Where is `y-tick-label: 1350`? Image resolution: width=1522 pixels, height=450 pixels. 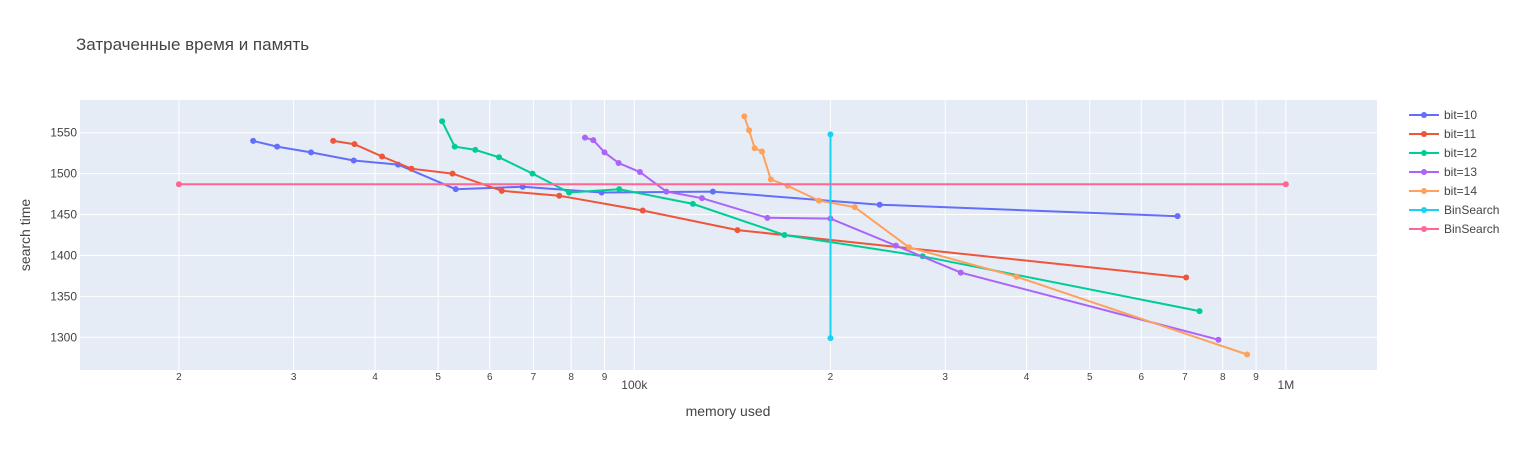 y-tick-label: 1350 is located at coordinates (63, 296).